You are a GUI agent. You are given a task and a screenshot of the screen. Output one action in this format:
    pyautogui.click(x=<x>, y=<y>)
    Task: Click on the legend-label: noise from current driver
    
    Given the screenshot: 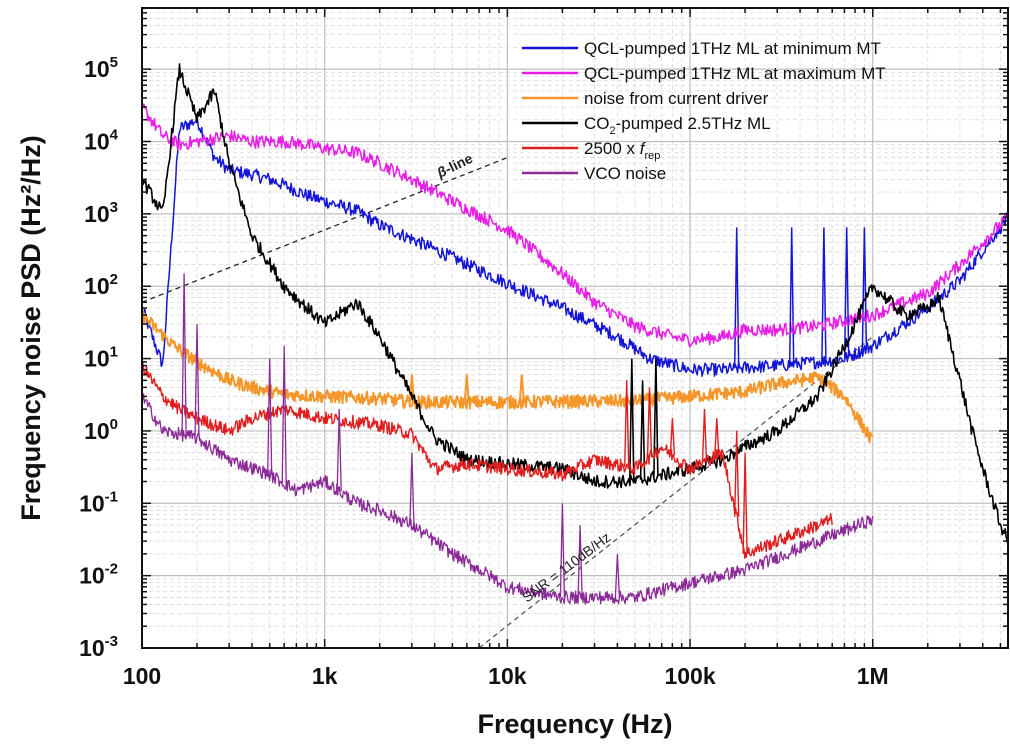 What is the action you would take?
    pyautogui.click(x=676, y=98)
    